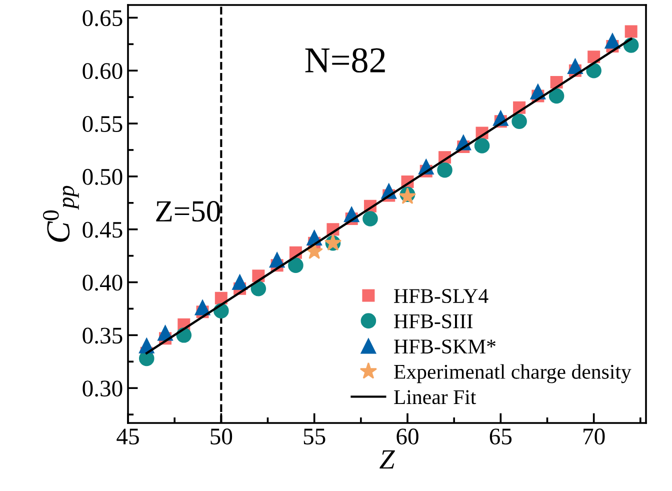  Describe the element at coordinates (188, 211) in the screenshot. I see `ref-line-label: Z=50` at that location.